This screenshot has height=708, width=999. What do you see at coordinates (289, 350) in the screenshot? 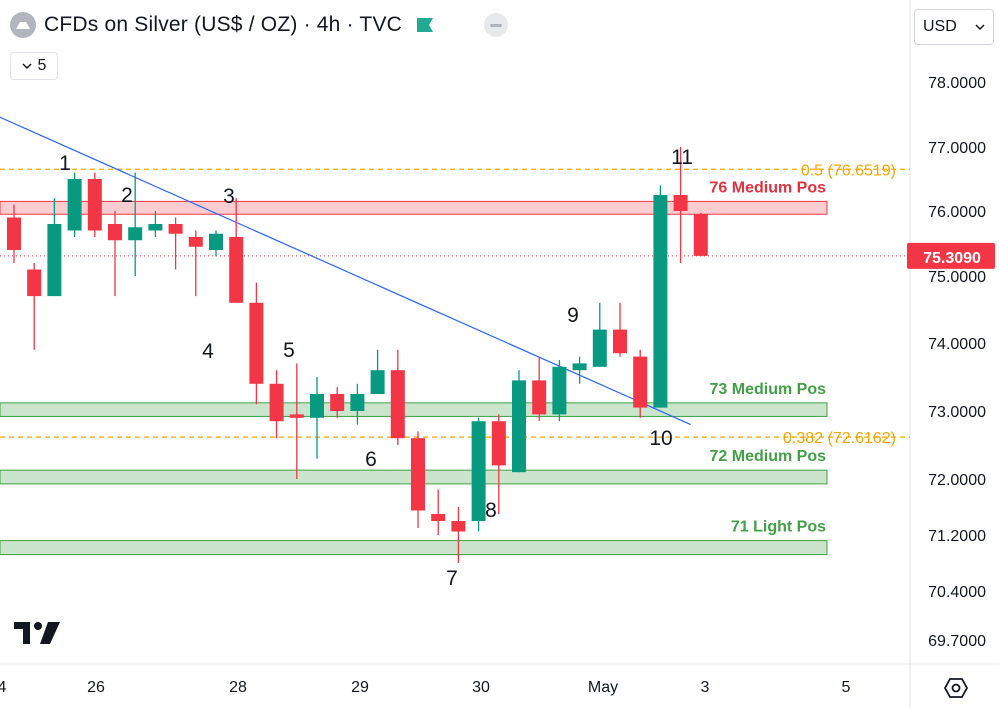
I see `wave-label: 5` at bounding box center [289, 350].